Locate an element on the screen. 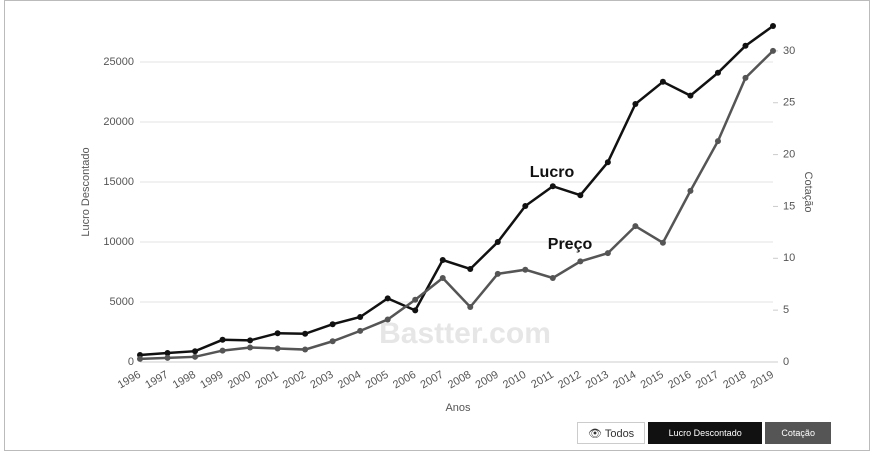  x-tick-label: 2004 is located at coordinates (349, 380).